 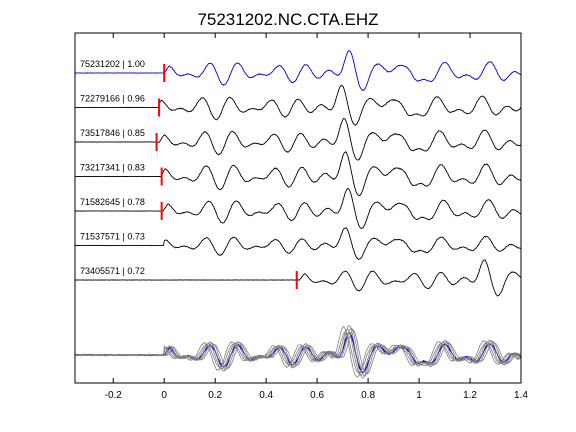 I want to click on trace-label-71582645: 71582645 | 0.78, so click(x=112, y=202).